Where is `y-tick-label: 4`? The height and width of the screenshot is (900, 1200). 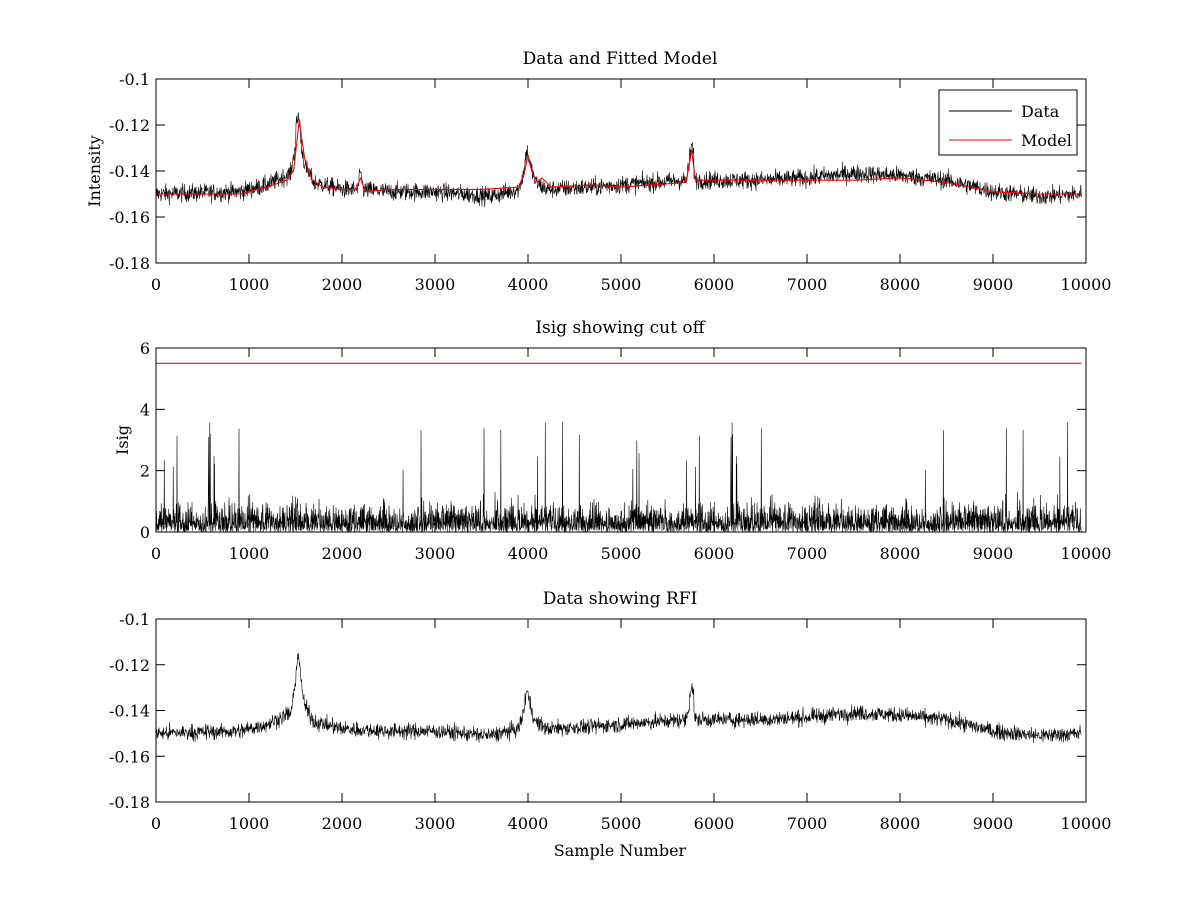
y-tick-label: 4 is located at coordinates (145, 409).